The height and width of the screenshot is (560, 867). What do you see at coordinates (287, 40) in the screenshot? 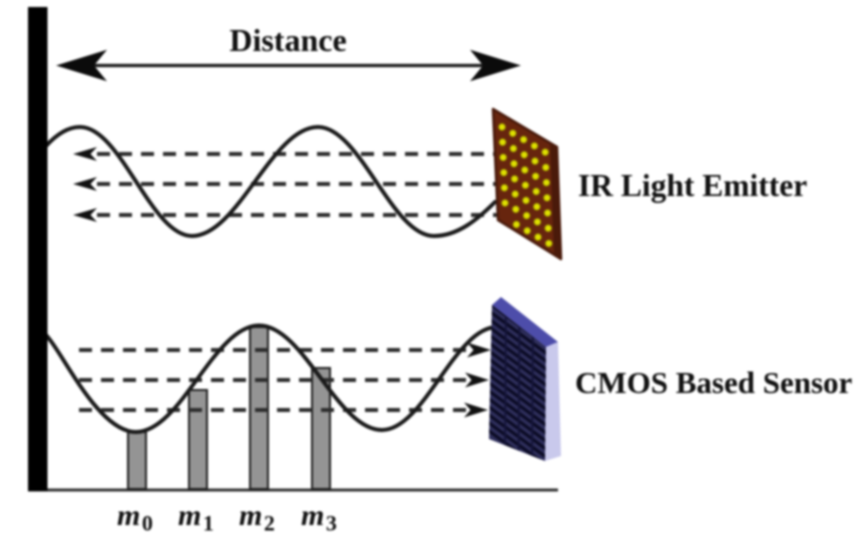
I see `svg-text: Distance` at bounding box center [287, 40].